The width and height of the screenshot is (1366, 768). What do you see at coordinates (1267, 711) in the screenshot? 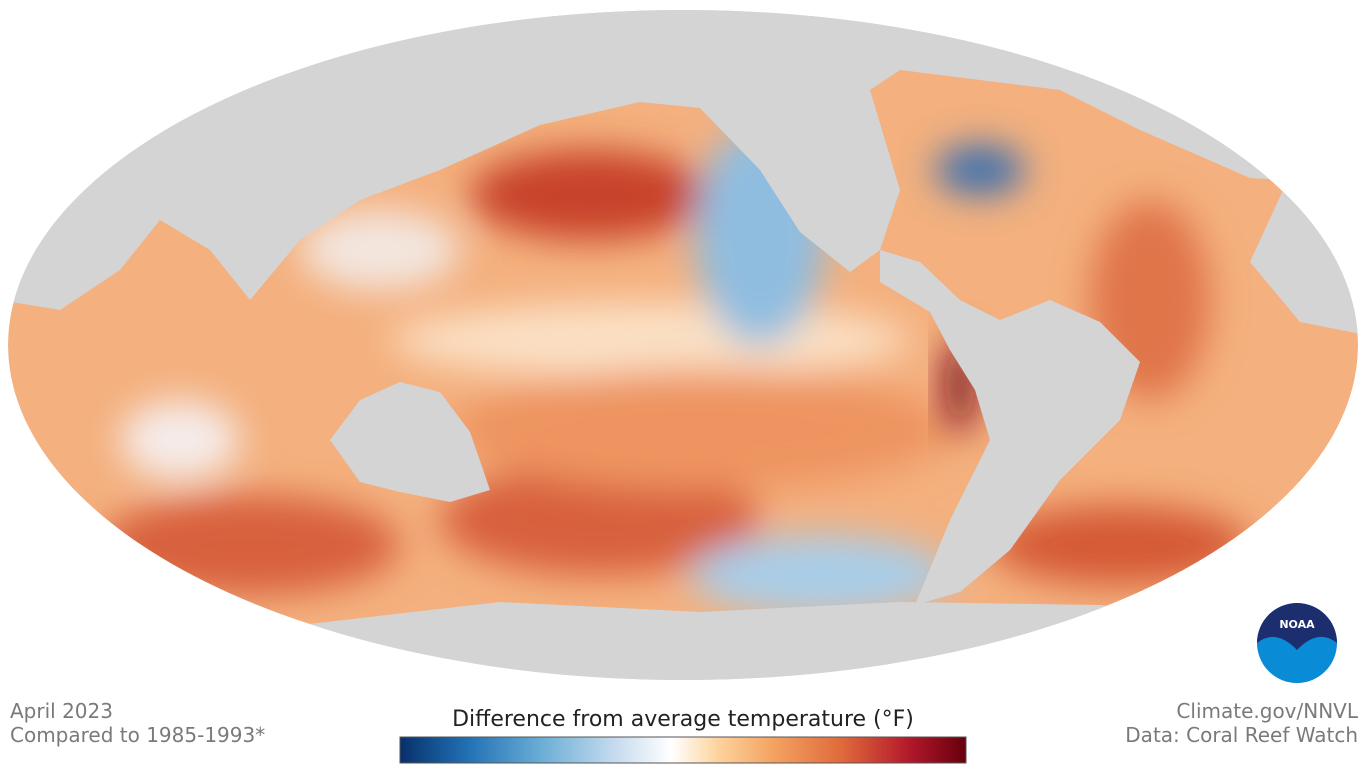
I see `credit-label: Climate.gov/NNVL` at bounding box center [1267, 711].